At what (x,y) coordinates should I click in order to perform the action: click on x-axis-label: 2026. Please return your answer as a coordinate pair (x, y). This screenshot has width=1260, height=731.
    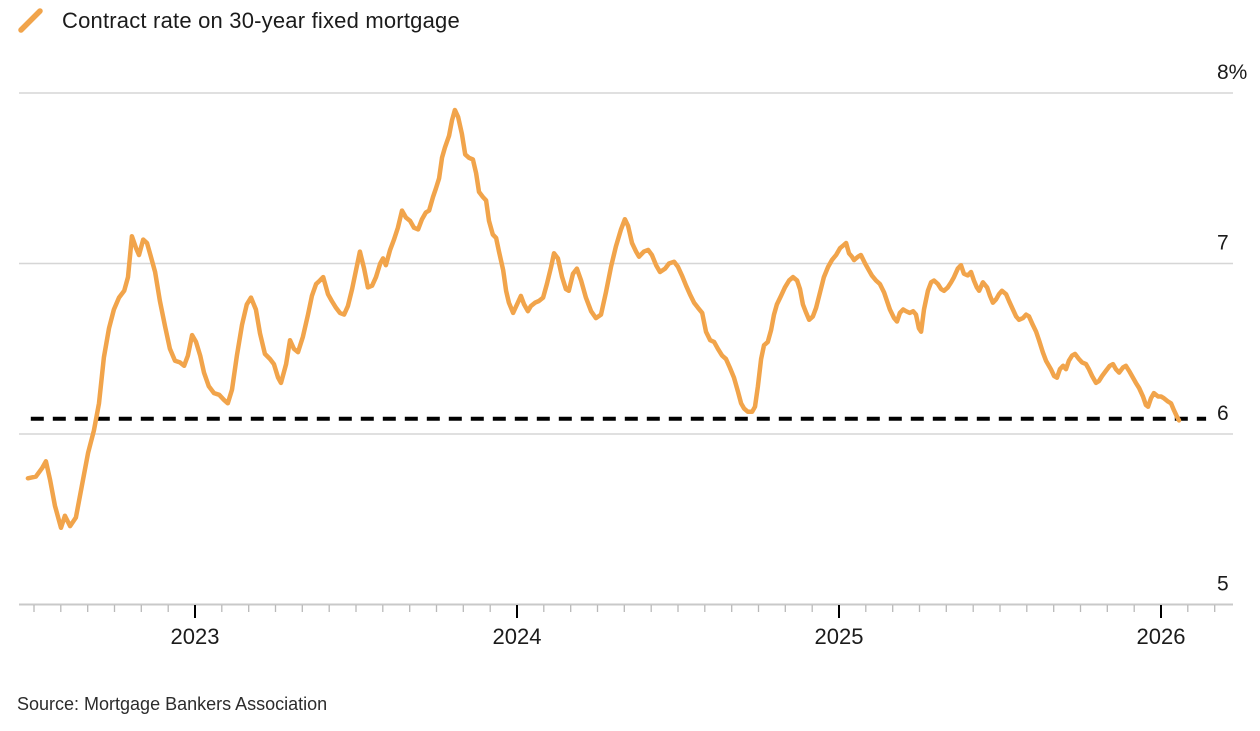
    Looking at the image, I should click on (1161, 636).